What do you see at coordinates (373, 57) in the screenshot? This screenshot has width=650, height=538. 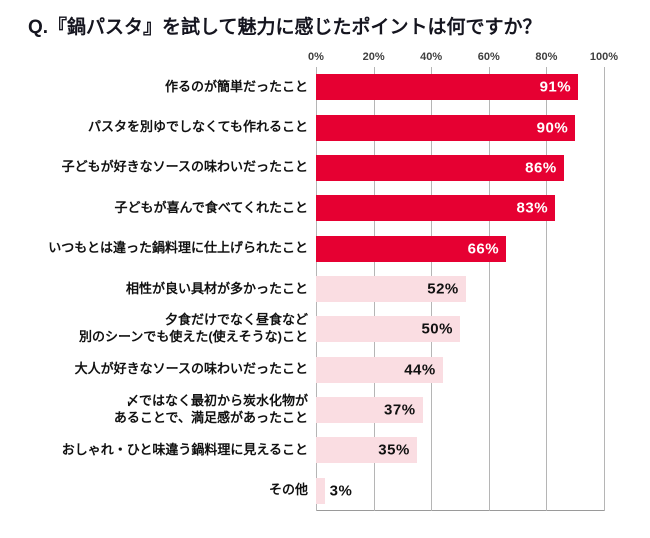 I see `axis-tick-label: 20%` at bounding box center [373, 57].